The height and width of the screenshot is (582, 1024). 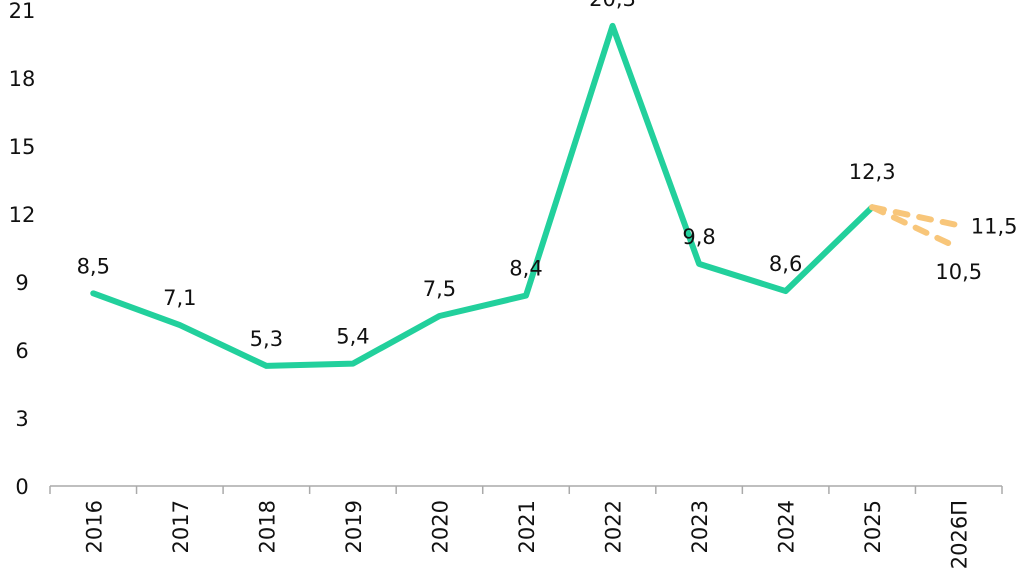 What do you see at coordinates (93, 266) in the screenshot?
I see `data-label: 8,5` at bounding box center [93, 266].